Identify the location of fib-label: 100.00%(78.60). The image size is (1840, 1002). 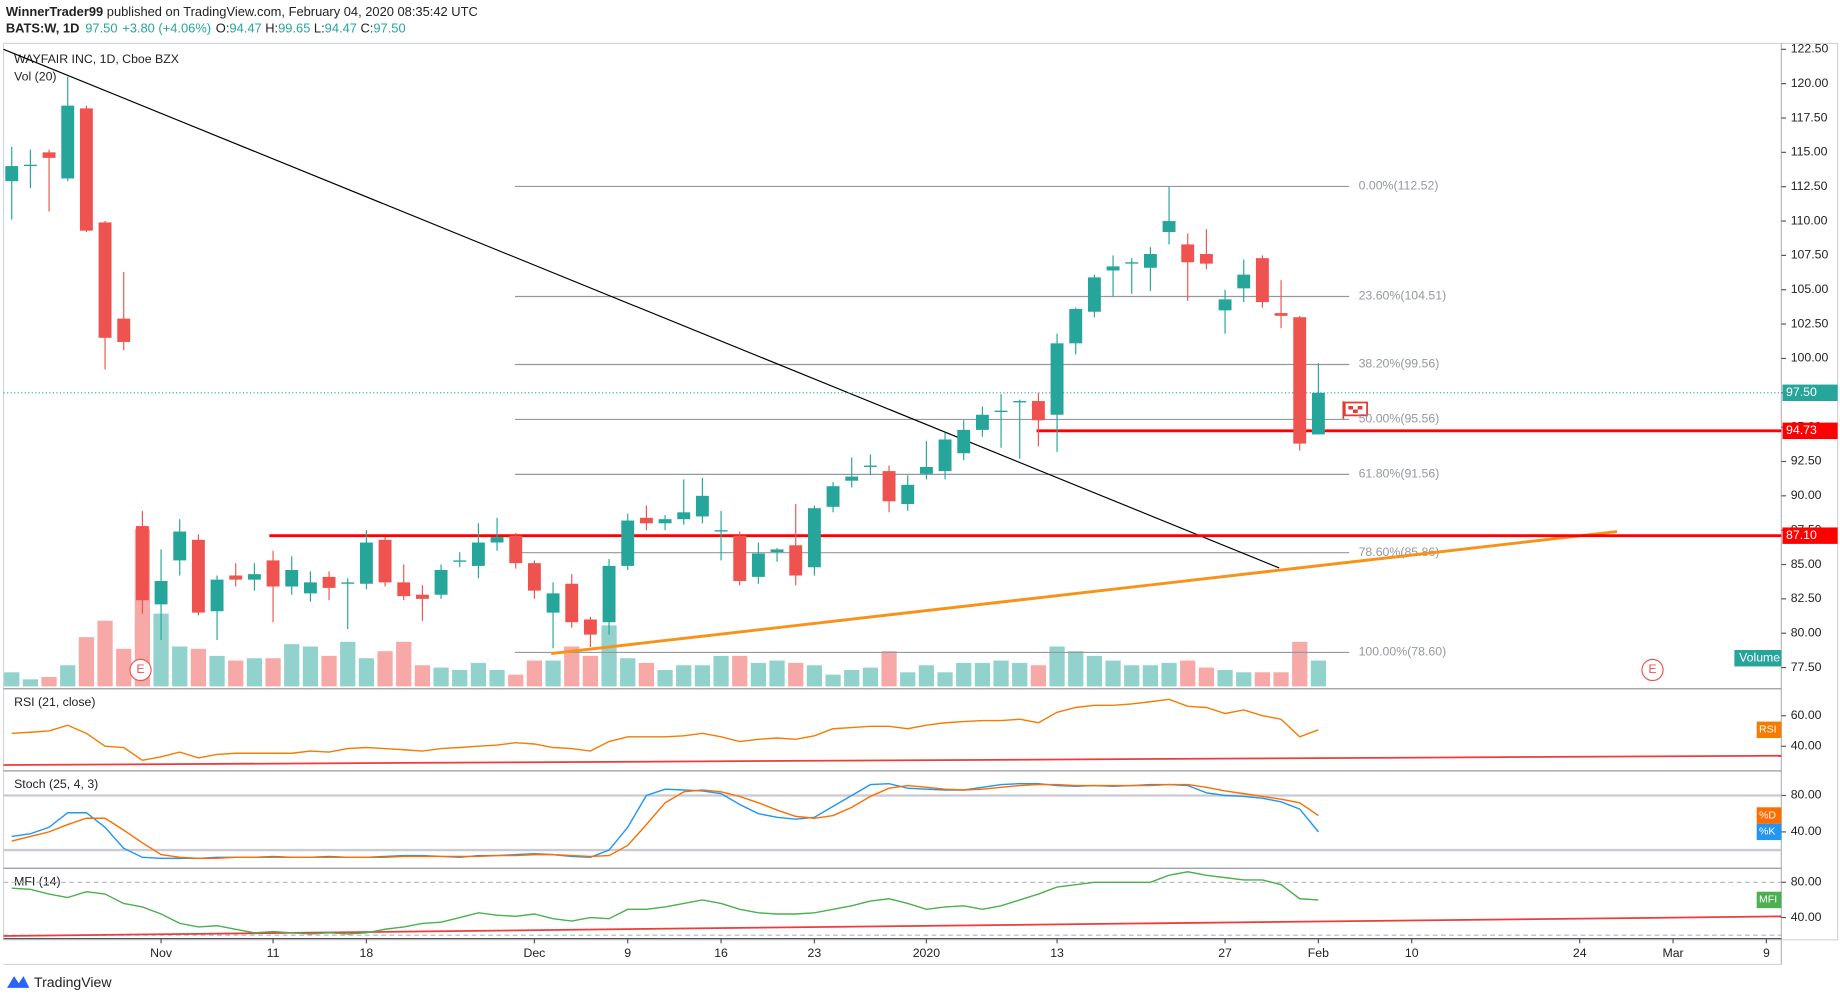
(1403, 652).